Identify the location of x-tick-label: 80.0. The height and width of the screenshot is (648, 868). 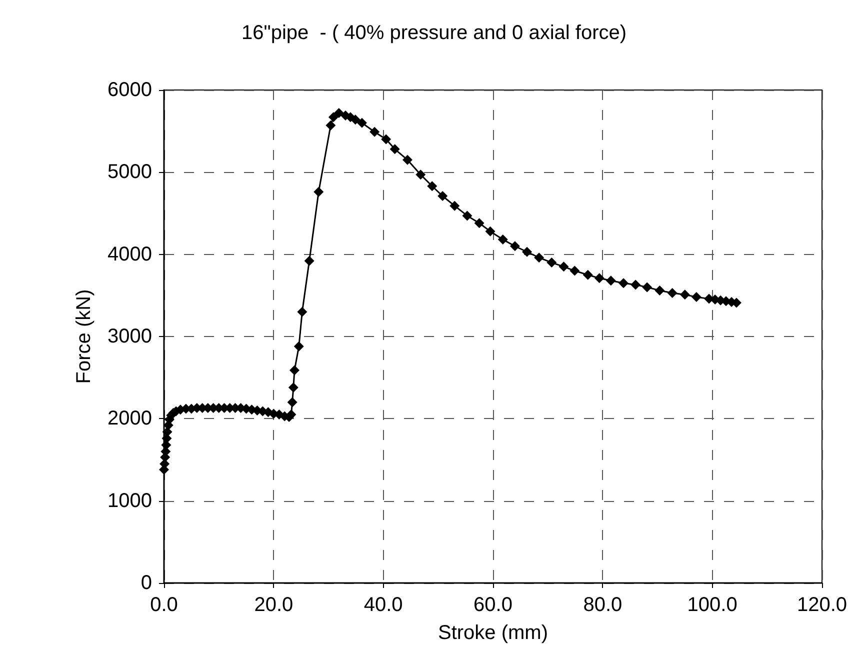
(602, 605).